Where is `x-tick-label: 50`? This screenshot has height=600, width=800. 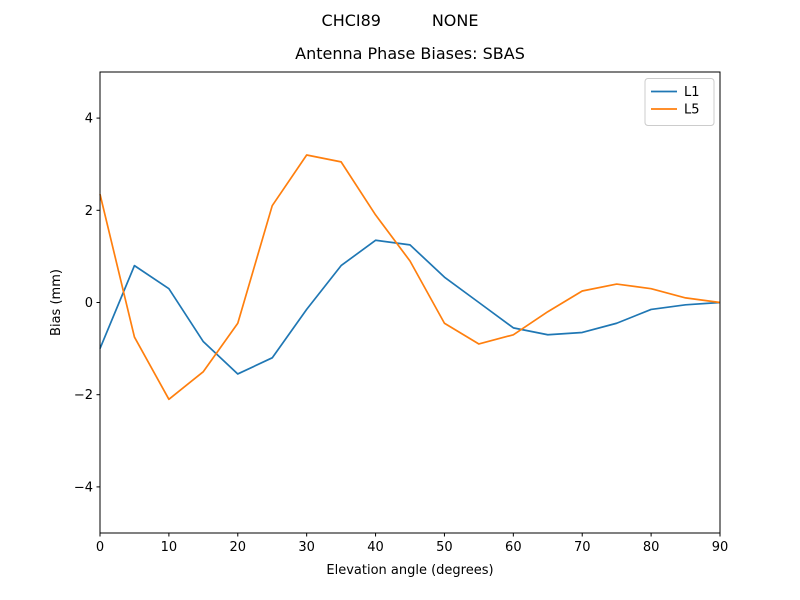 x-tick-label: 50 is located at coordinates (444, 547).